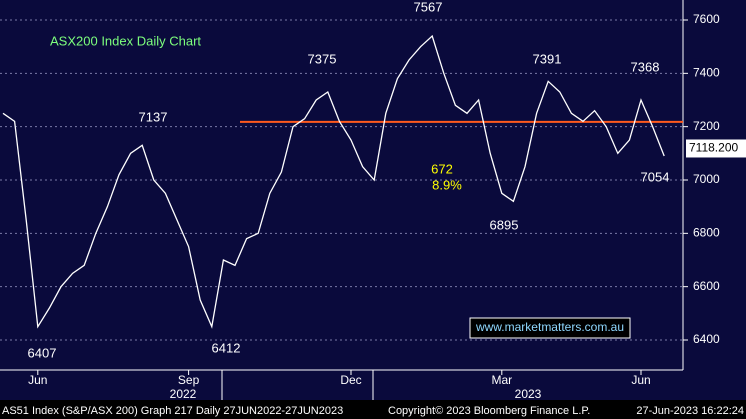  I want to click on x-tick-label: Mar, so click(501, 380).